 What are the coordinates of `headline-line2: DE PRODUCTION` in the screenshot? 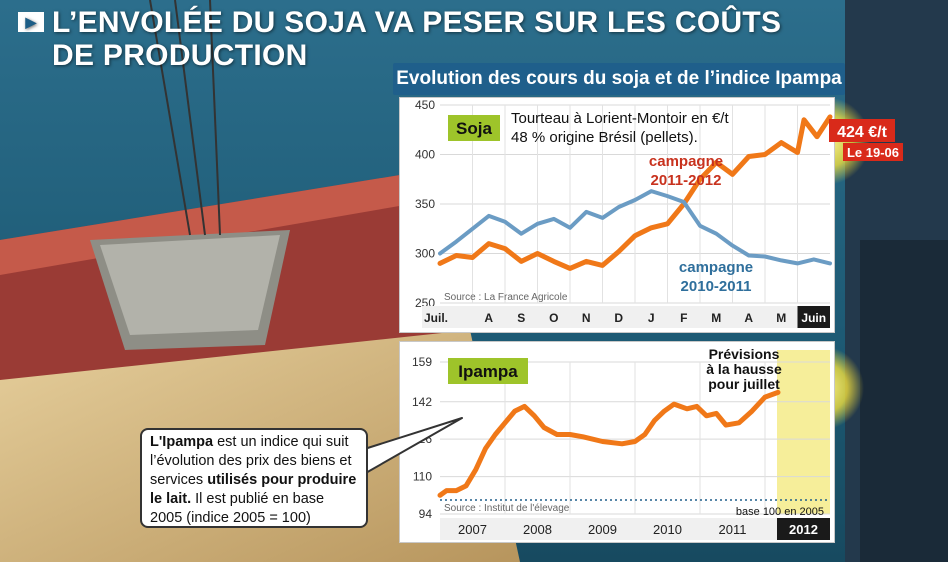 It's located at (180, 55).